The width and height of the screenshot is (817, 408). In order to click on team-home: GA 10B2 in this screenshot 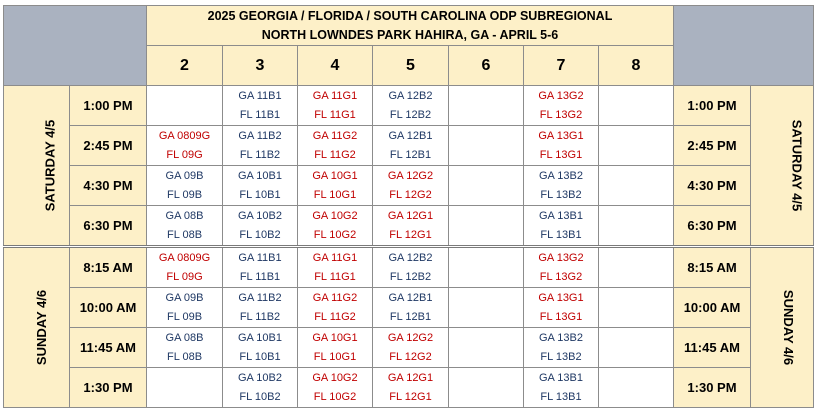, I will do `click(260, 377)`.